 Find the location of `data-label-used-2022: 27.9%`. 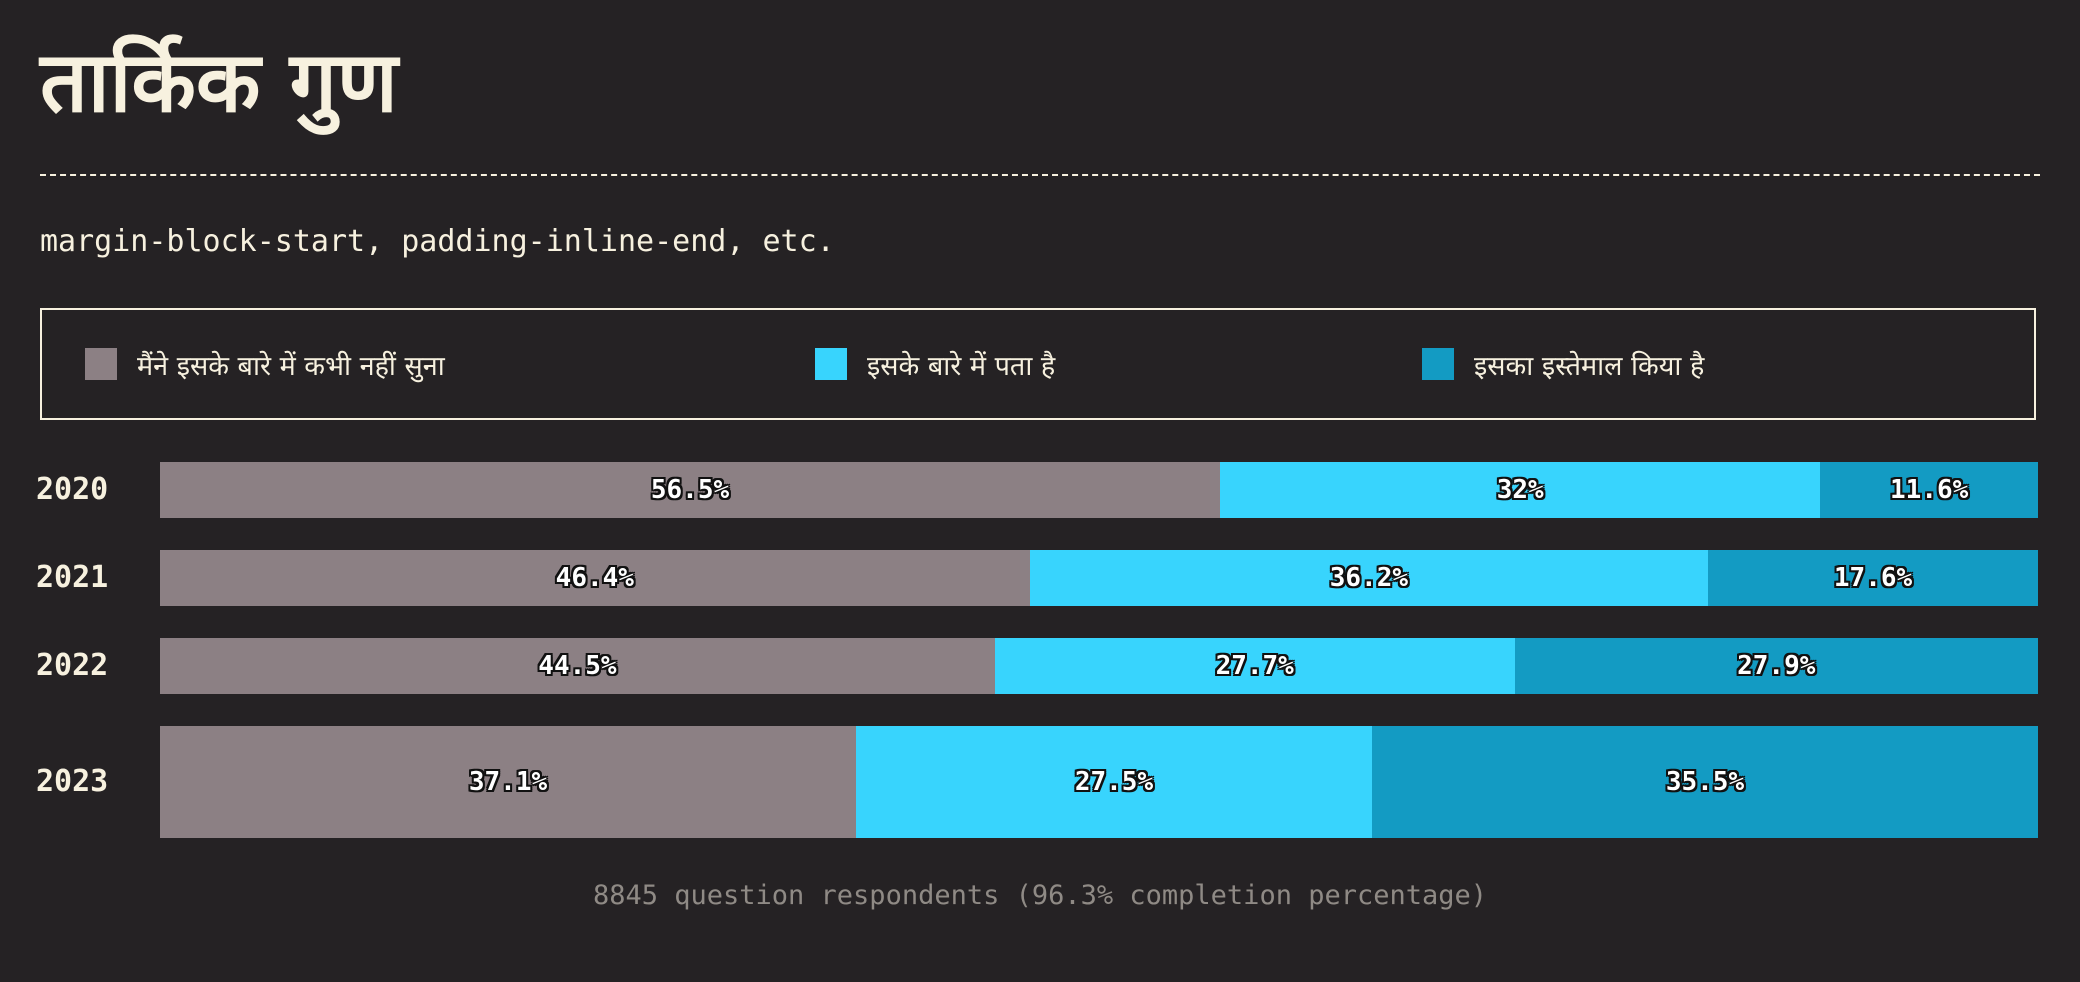

data-label-used-2022: 27.9% is located at coordinates (1776, 666).